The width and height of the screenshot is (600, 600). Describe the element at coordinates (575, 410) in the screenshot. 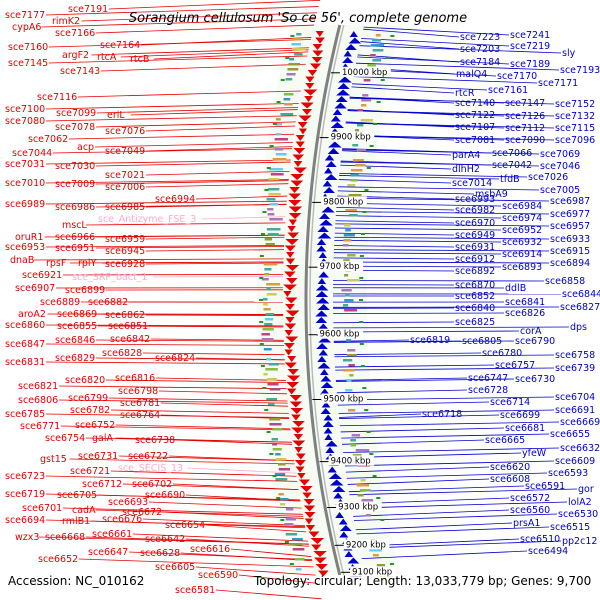

I see `gene-label: sce6691` at that location.